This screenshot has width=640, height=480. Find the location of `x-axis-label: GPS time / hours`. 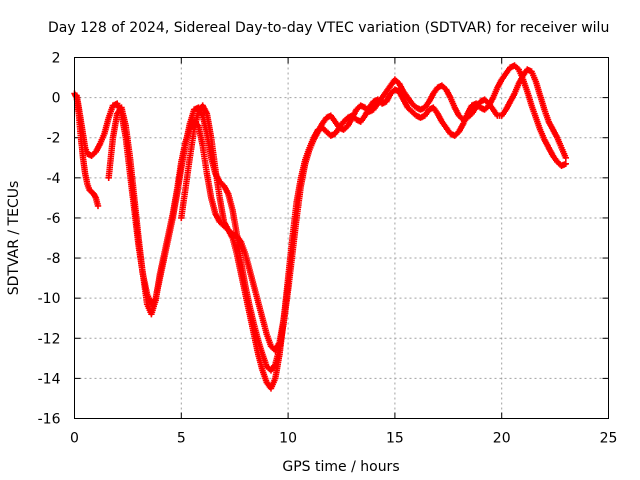

x-axis-label: GPS time / hours is located at coordinates (340, 467).